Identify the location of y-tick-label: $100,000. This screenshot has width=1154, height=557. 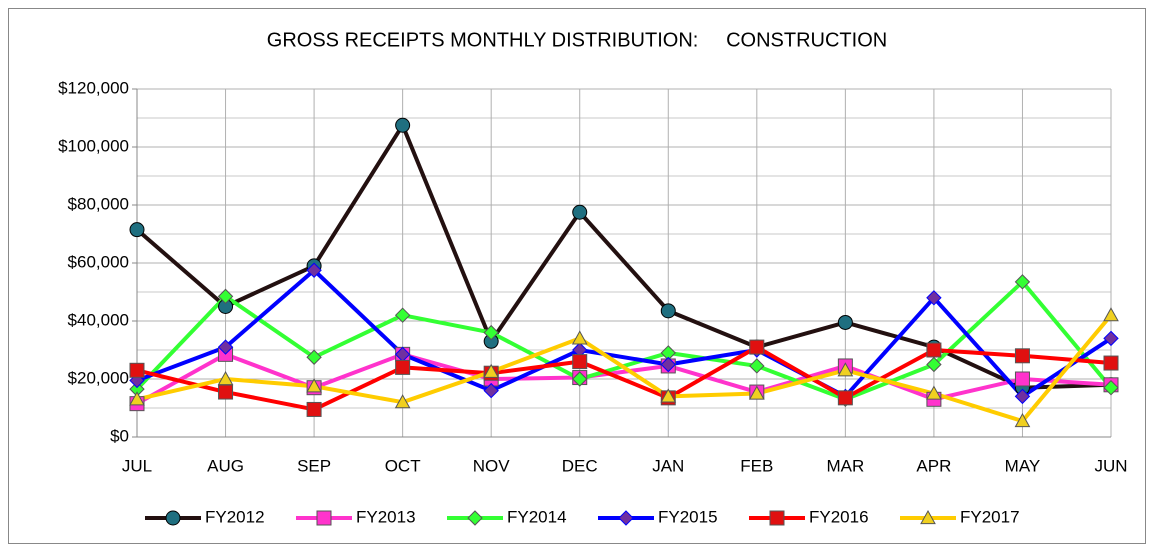
(93, 145).